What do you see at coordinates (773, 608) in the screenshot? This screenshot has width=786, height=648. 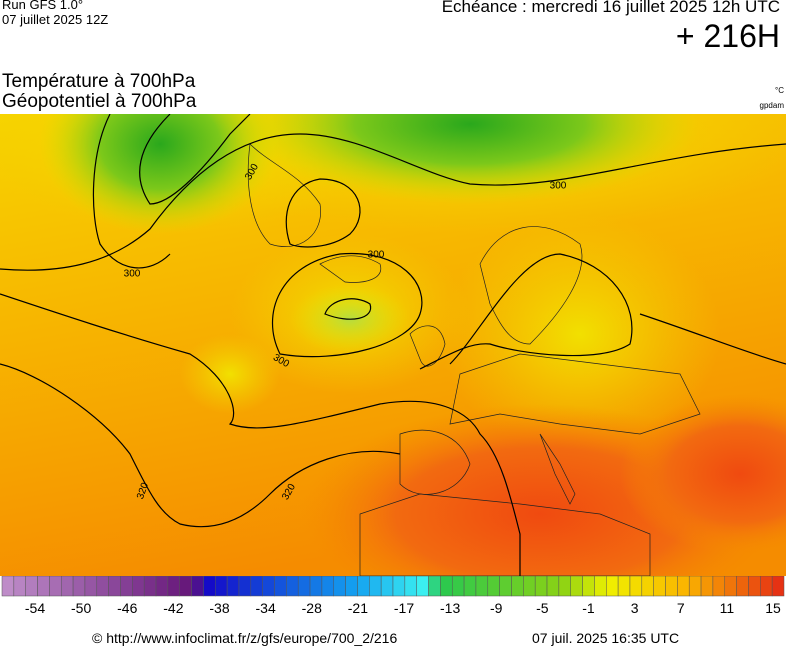 I see `colorbar-label: 15` at bounding box center [773, 608].